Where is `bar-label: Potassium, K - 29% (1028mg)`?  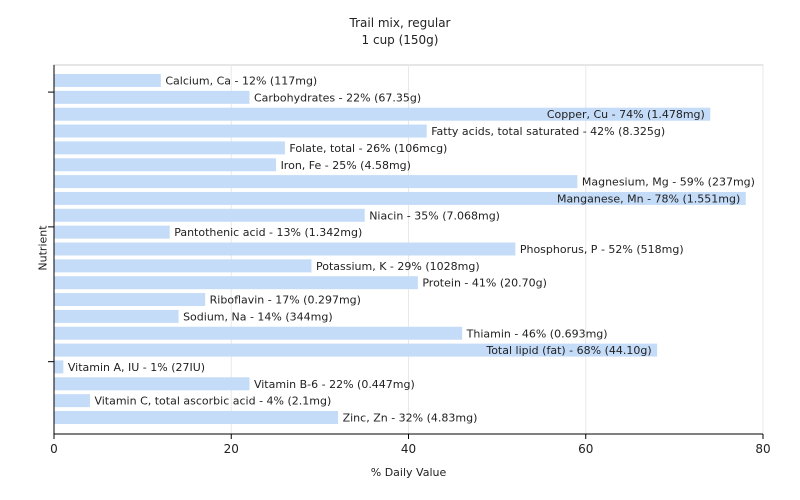
bar-label: Potassium, K - 29% (1028mg) is located at coordinates (398, 266).